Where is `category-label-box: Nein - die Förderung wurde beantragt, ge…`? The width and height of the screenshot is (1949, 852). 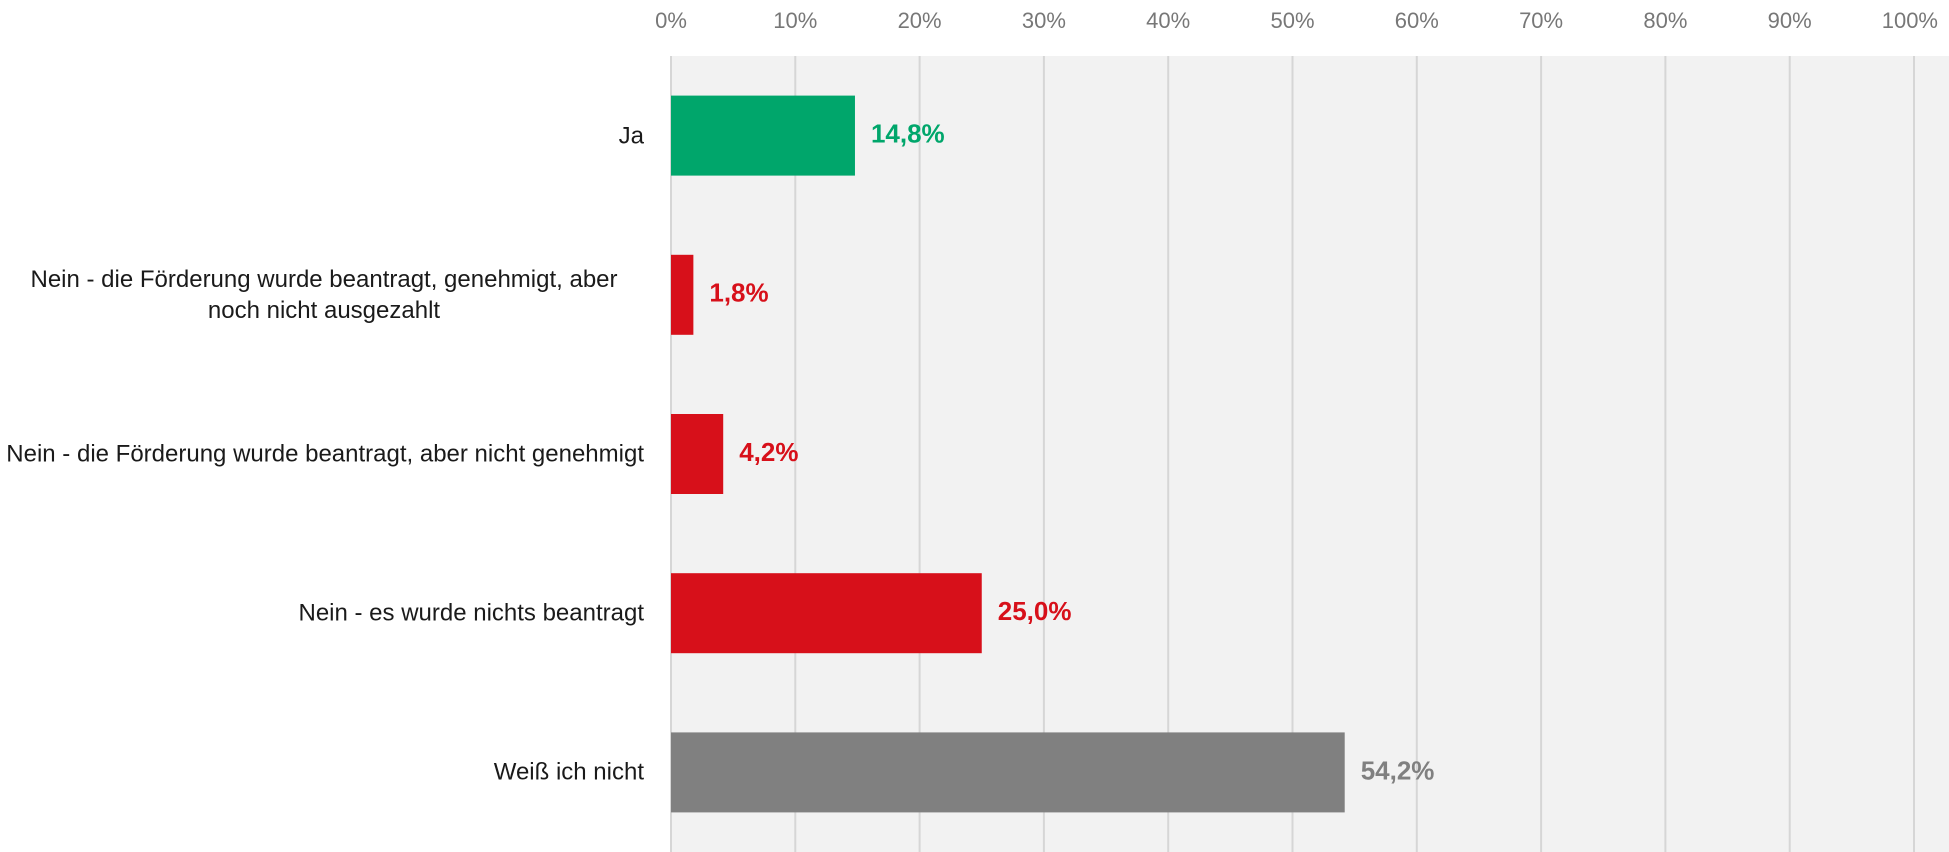
category-label-box: Nein - die Förderung wurde beantragt, ge… is located at coordinates (324, 295).